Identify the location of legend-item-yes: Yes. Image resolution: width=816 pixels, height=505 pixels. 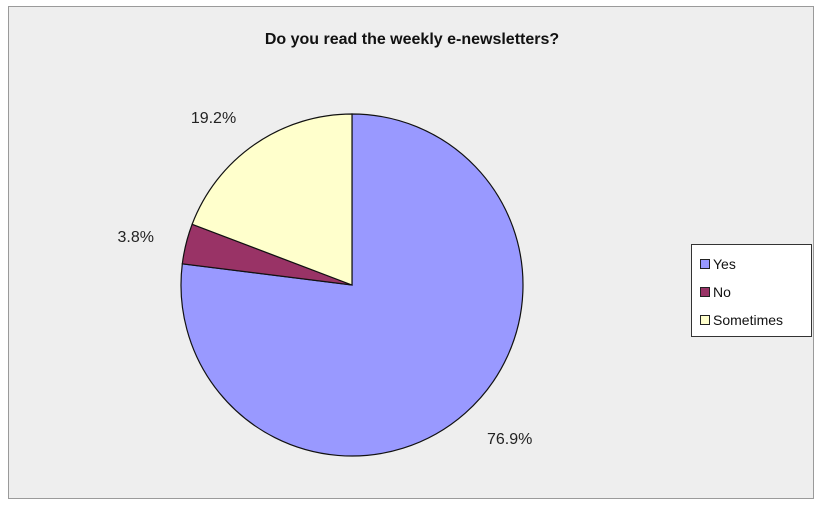
(755, 264).